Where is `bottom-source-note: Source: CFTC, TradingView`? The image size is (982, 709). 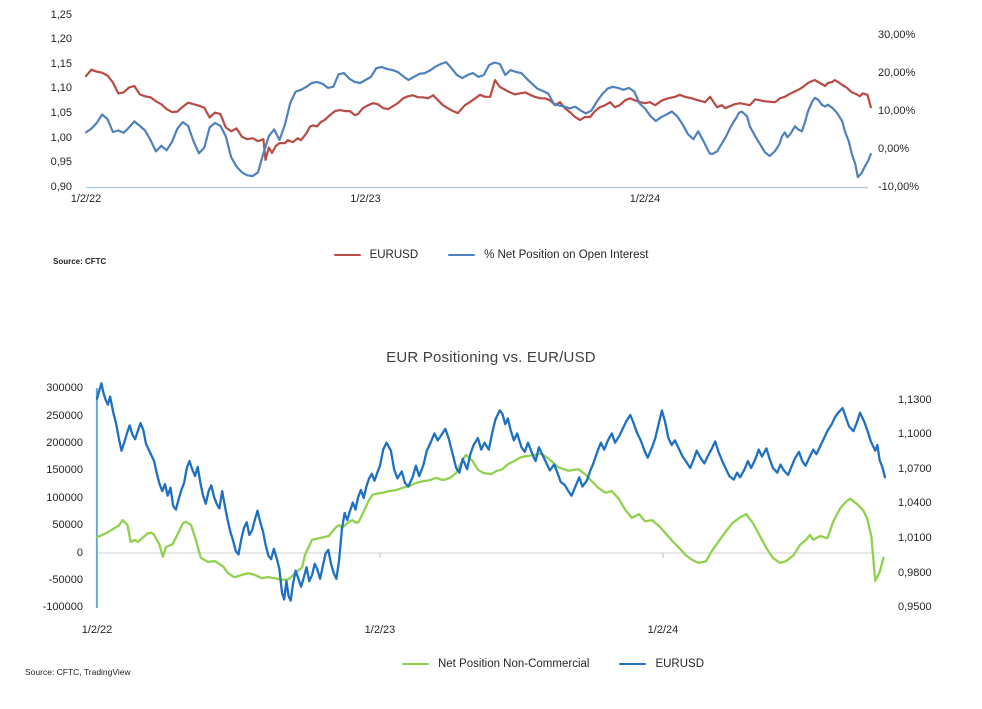
bottom-source-note: Source: CFTC, TradingView is located at coordinates (78, 672).